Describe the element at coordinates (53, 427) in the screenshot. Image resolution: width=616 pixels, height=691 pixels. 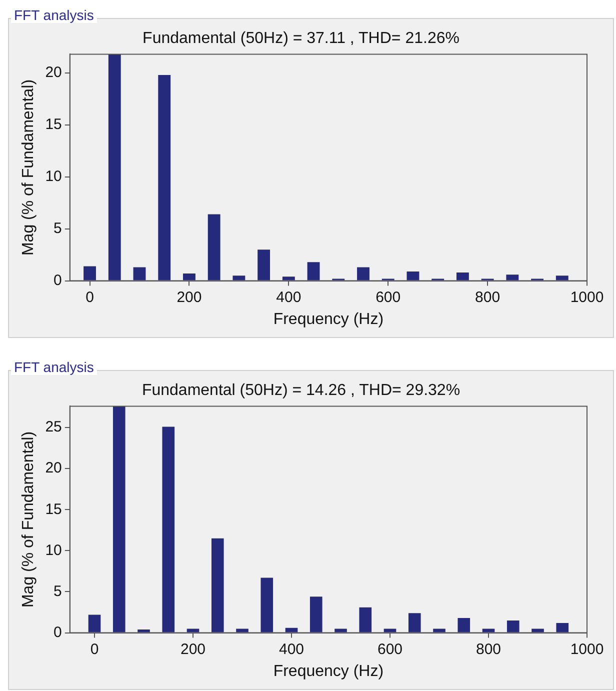
I see `y-tick-label: 25` at that location.